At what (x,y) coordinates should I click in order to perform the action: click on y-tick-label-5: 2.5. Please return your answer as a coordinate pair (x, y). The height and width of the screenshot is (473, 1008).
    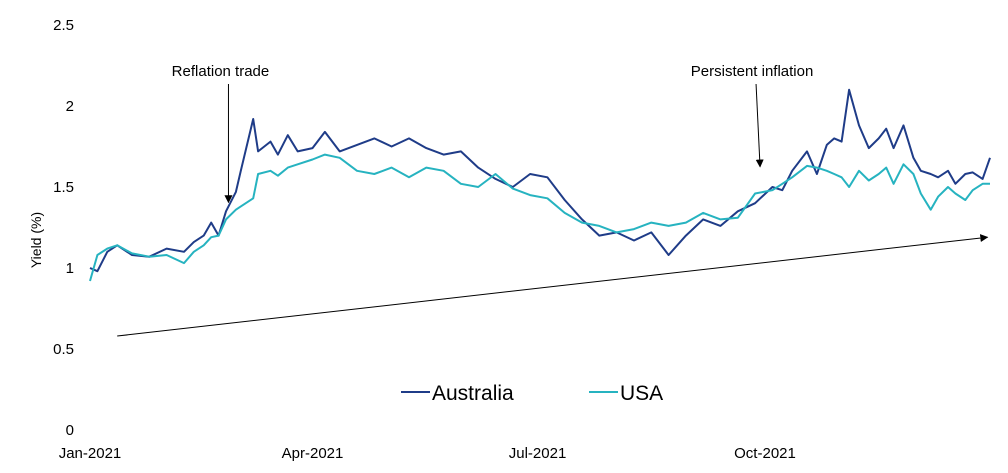
    Looking at the image, I should click on (63, 25).